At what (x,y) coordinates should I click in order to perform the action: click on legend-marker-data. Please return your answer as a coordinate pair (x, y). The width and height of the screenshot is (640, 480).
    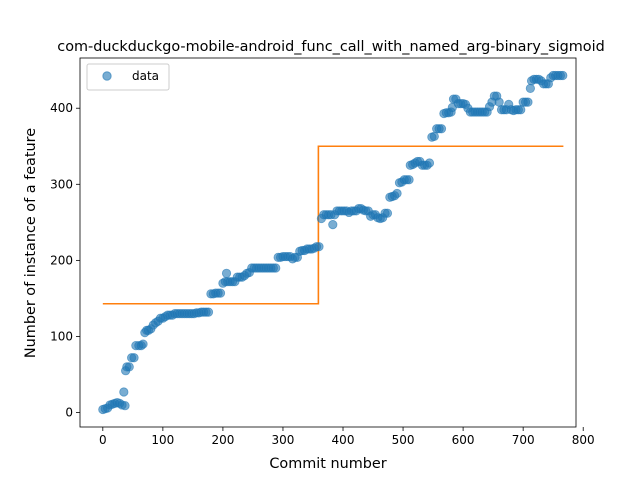
    Looking at the image, I should click on (107, 76).